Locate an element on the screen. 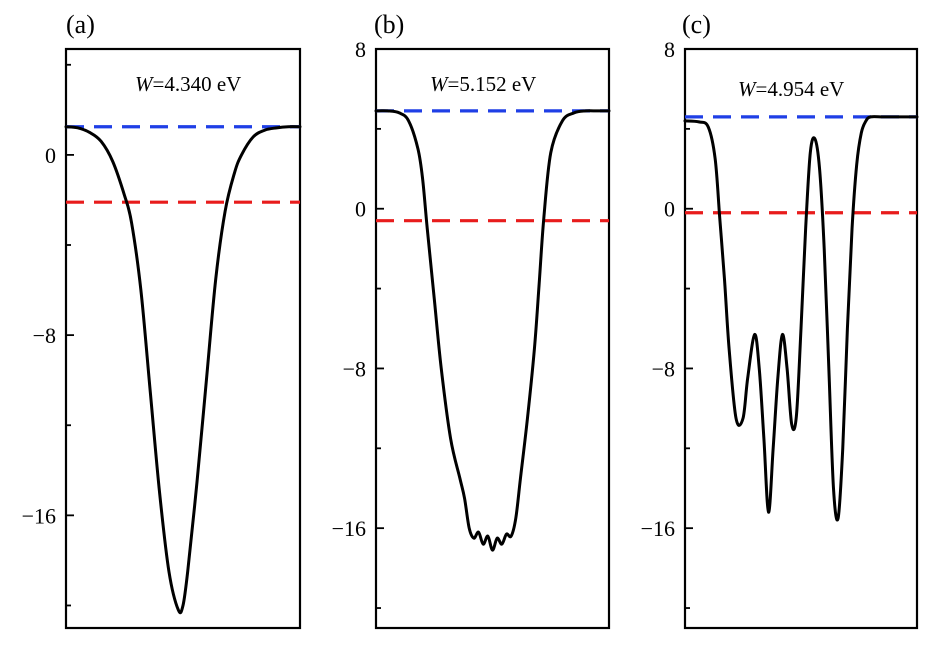 The height and width of the screenshot is (661, 947). work-function-value: =4.954 eV is located at coordinates (800, 89).